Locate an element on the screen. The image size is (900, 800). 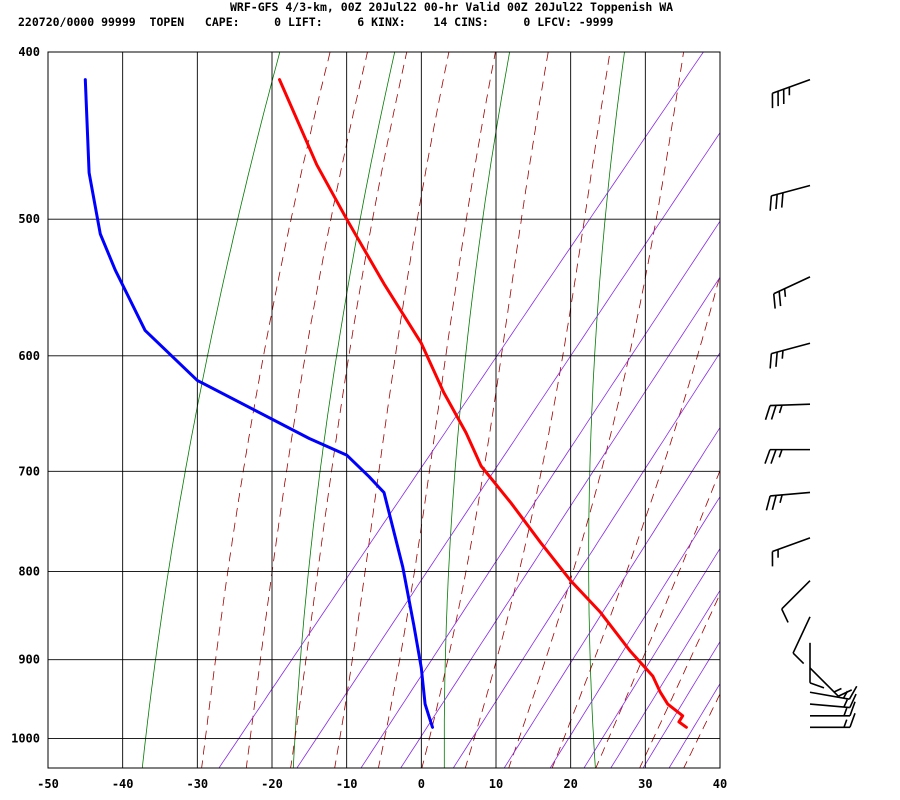
y-tick-label: 1000 is located at coordinates (25, 739).